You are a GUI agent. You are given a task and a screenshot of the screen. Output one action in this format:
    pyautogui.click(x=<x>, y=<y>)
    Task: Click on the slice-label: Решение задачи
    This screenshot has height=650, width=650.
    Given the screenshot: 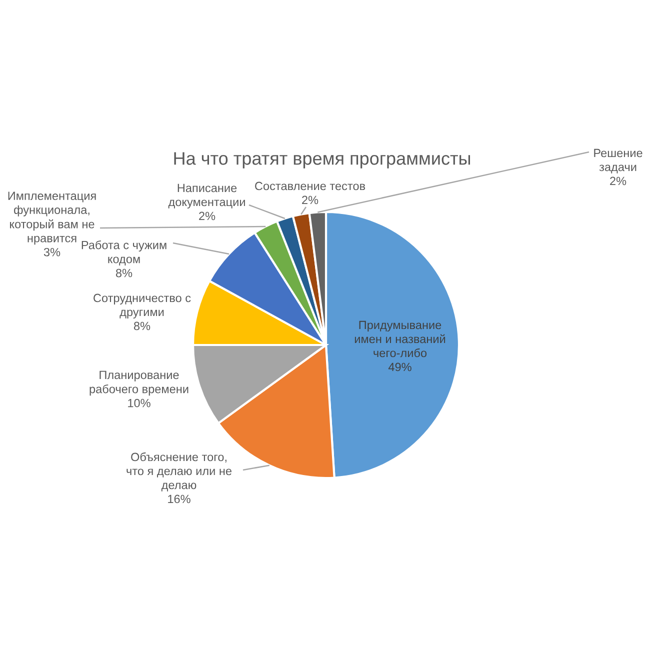 What is the action you would take?
    pyautogui.click(x=618, y=161)
    